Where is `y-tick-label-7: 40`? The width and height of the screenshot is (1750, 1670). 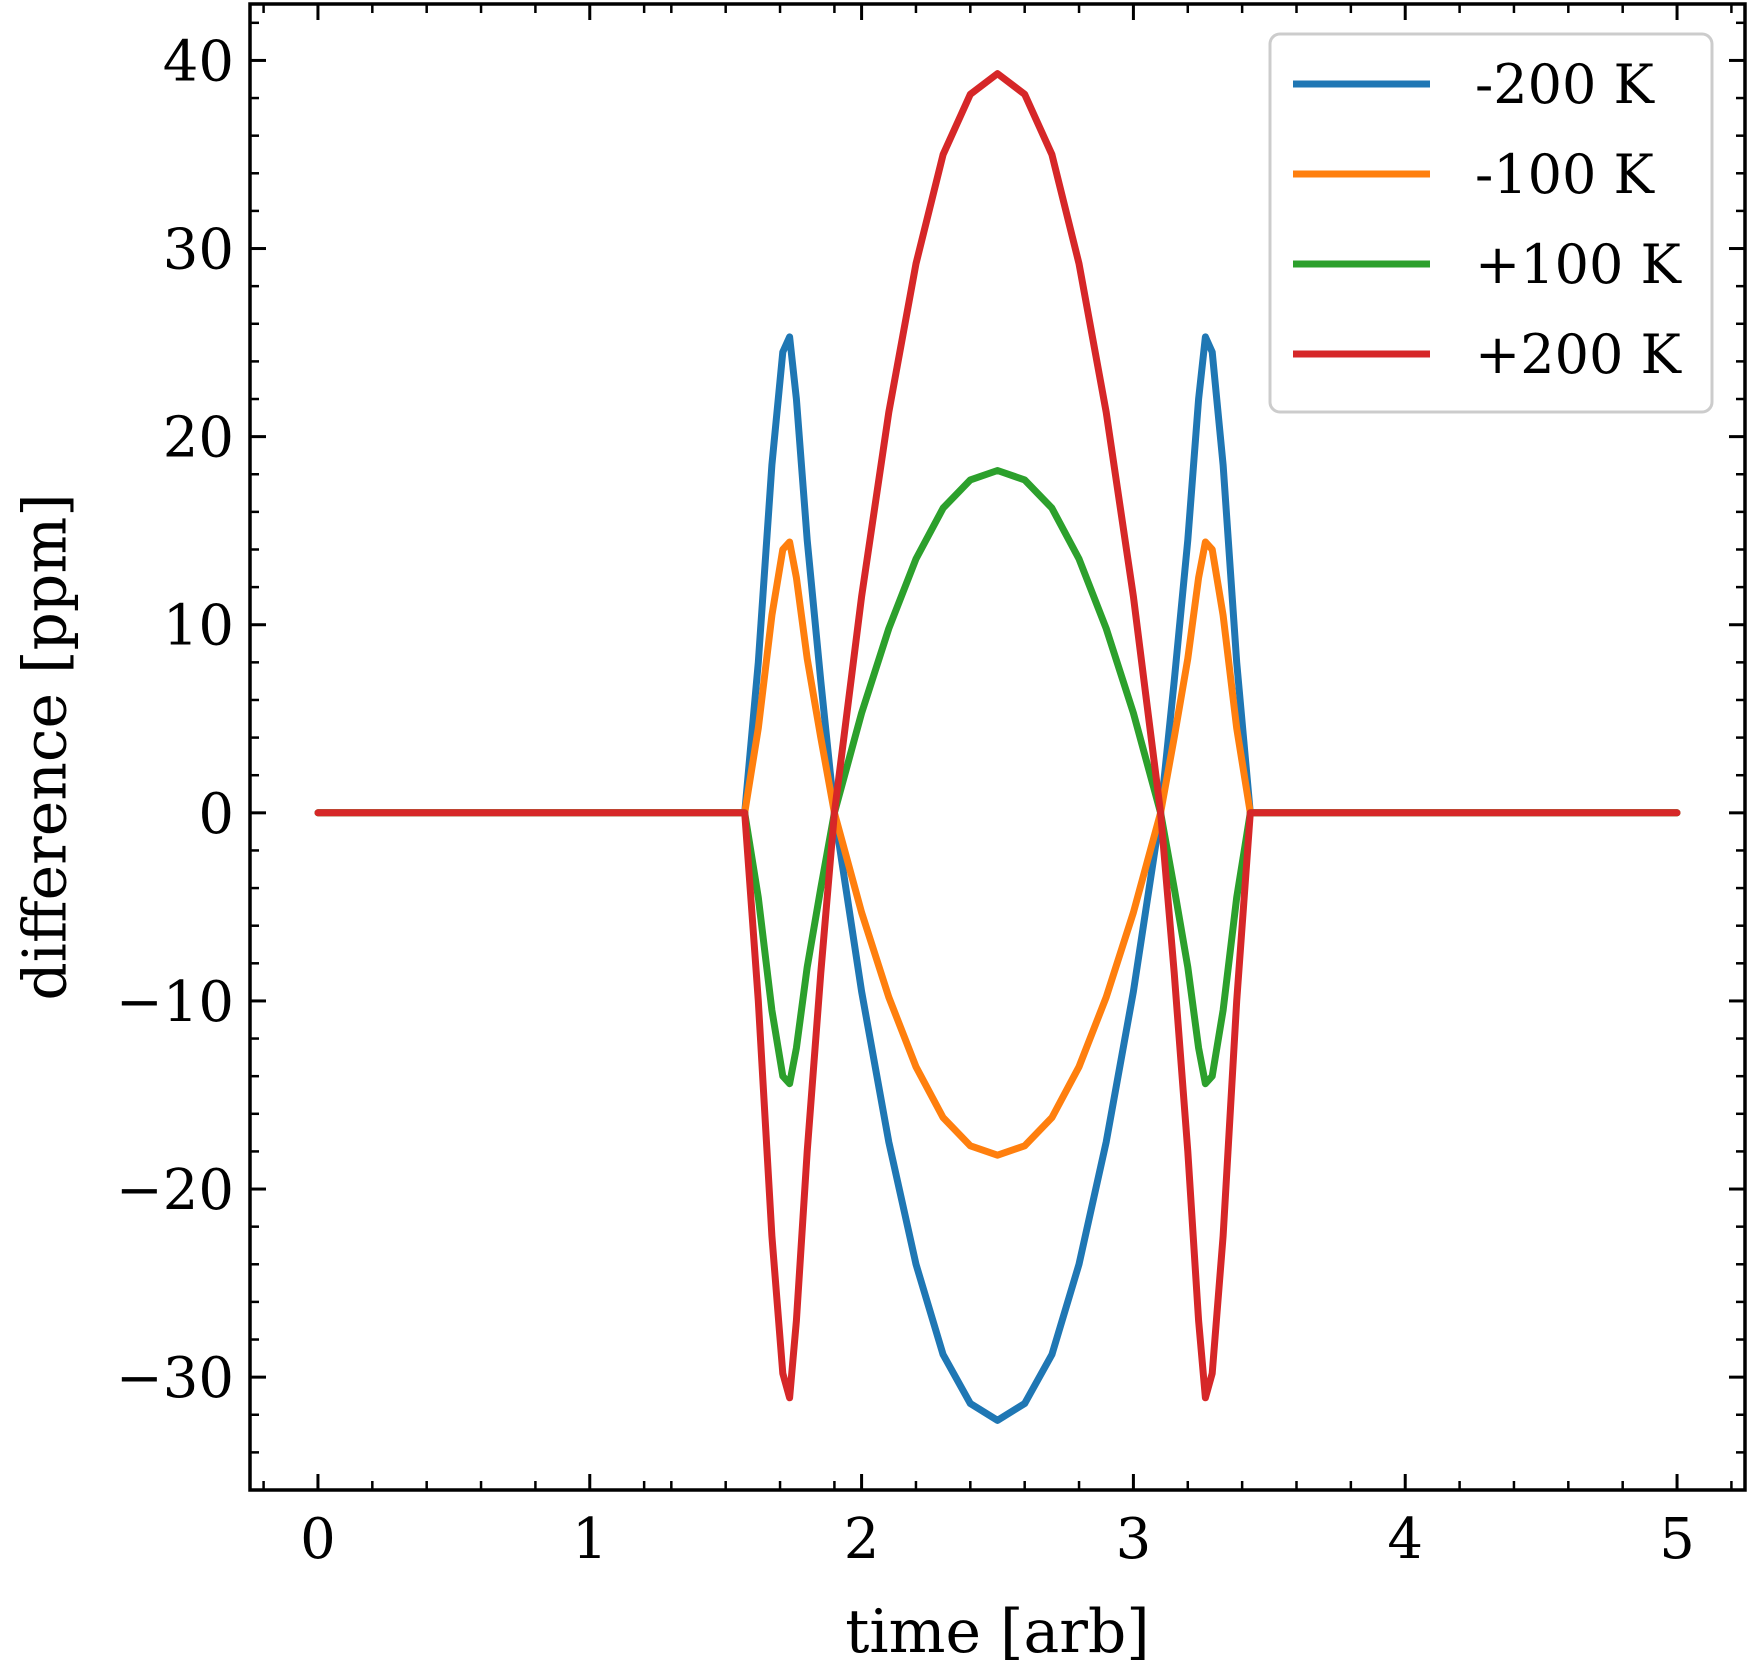 y-tick-label-7: 40 is located at coordinates (198, 61).